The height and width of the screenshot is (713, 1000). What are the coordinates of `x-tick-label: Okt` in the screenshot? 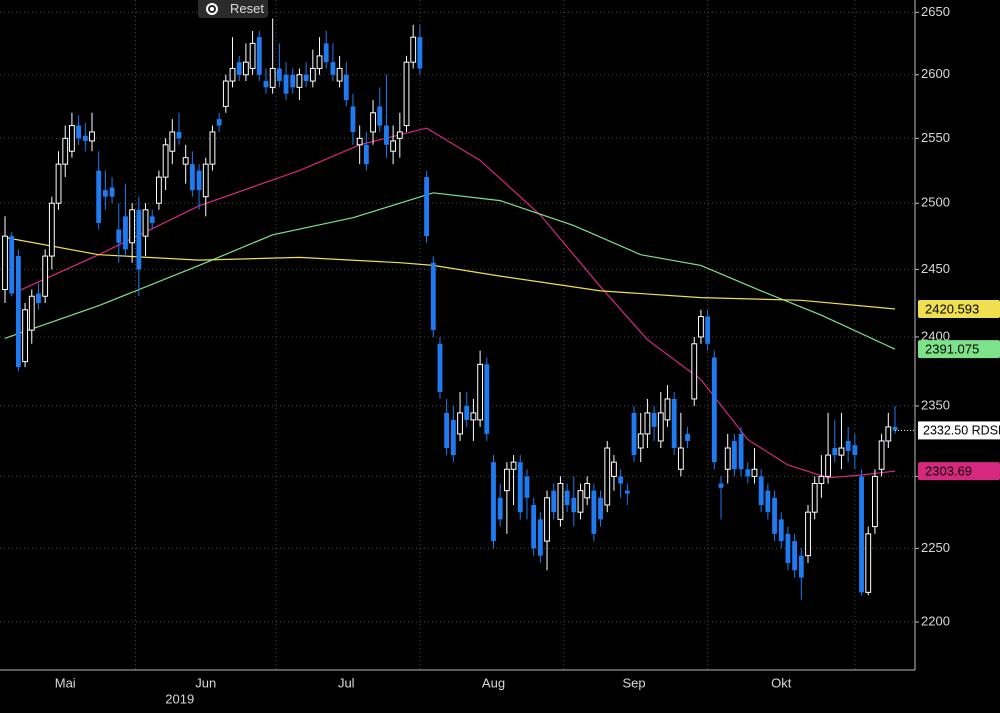 It's located at (781, 682).